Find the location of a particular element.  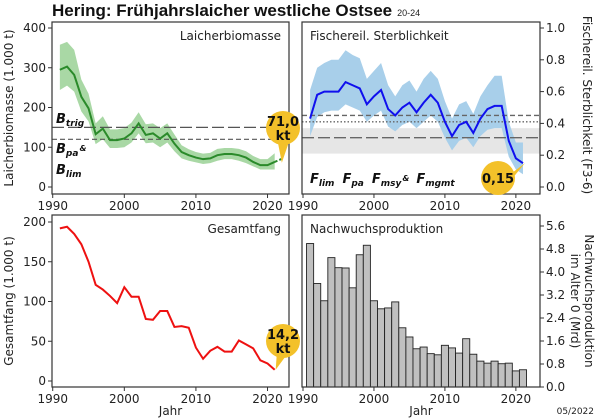

y-tick-label: 0.6 is located at coordinates (555, 92).